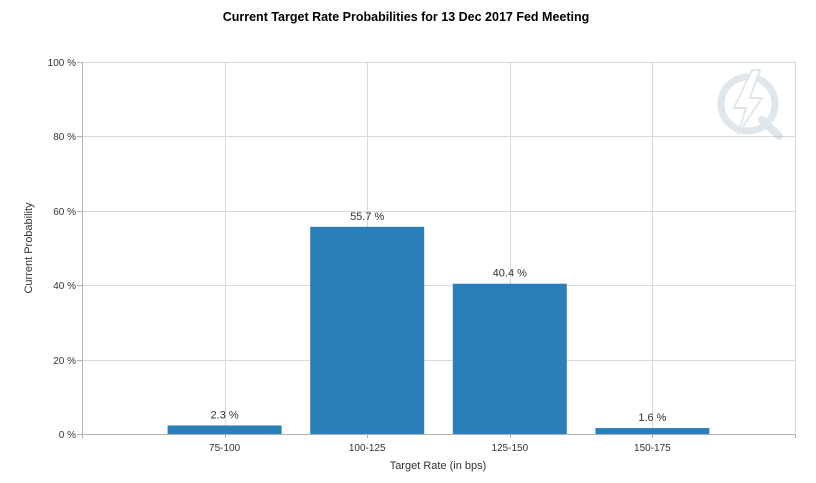  What do you see at coordinates (510, 274) in the screenshot?
I see `bar-value-label: 40.4 %` at bounding box center [510, 274].